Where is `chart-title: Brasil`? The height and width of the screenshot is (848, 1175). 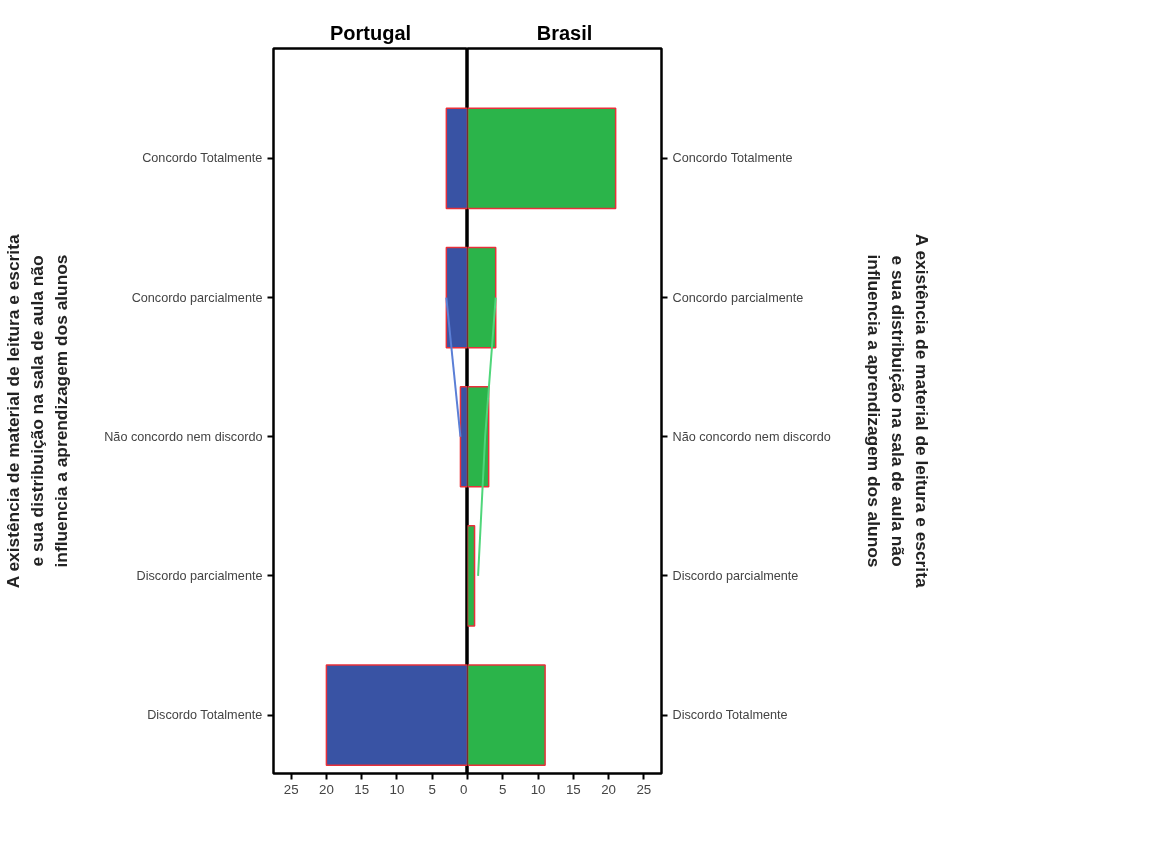
chart-title: Brasil is located at coordinates (564, 32).